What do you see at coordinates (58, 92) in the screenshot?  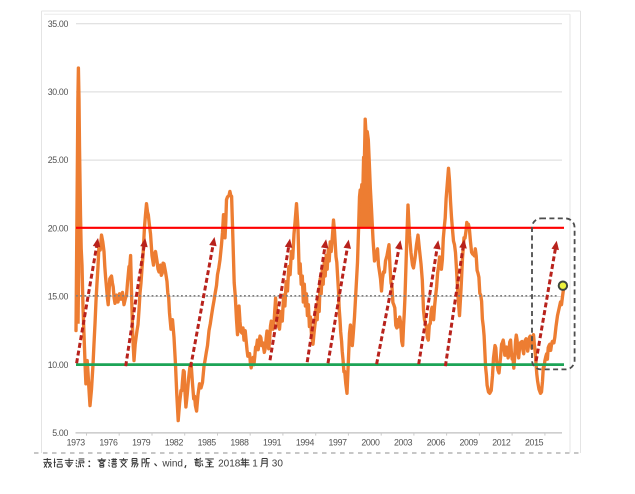 I see `svg-text: 30.00` at bounding box center [58, 92].